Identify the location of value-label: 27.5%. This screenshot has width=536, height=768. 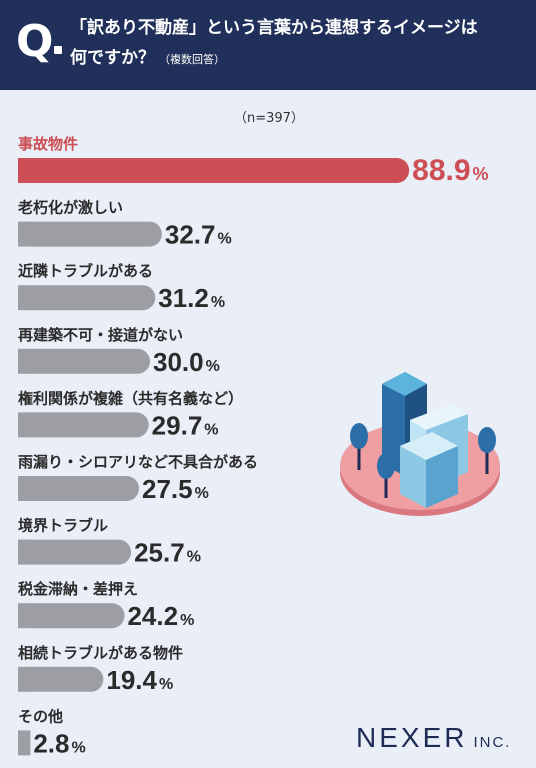
(175, 489).